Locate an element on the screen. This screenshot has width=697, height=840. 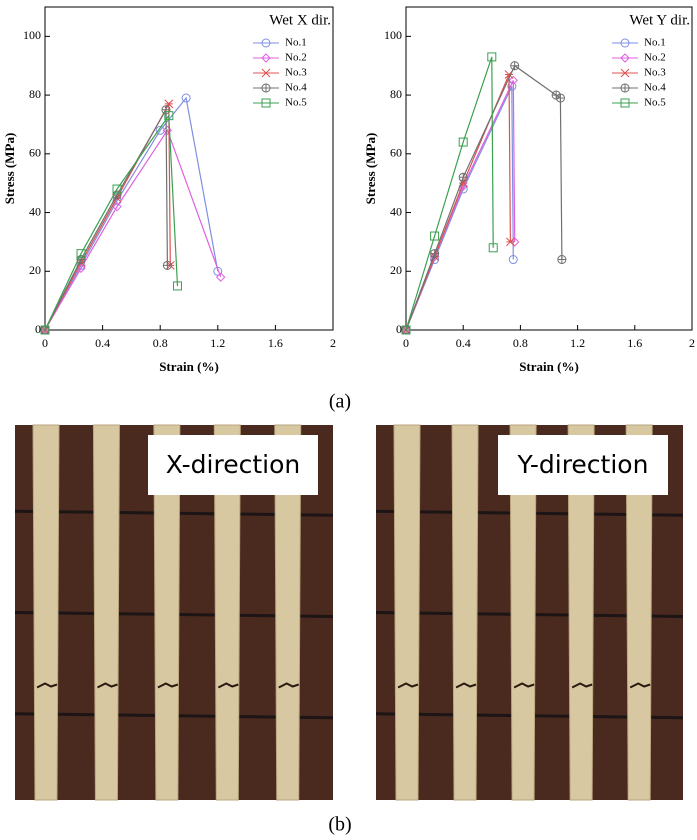
legend-label: No.5 is located at coordinates (296, 103).